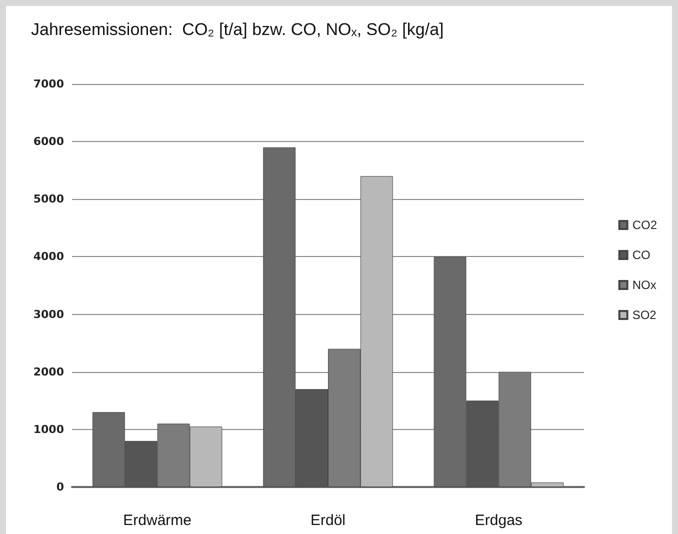  Describe the element at coordinates (48, 84) in the screenshot. I see `y-tick-label: 7000` at that location.